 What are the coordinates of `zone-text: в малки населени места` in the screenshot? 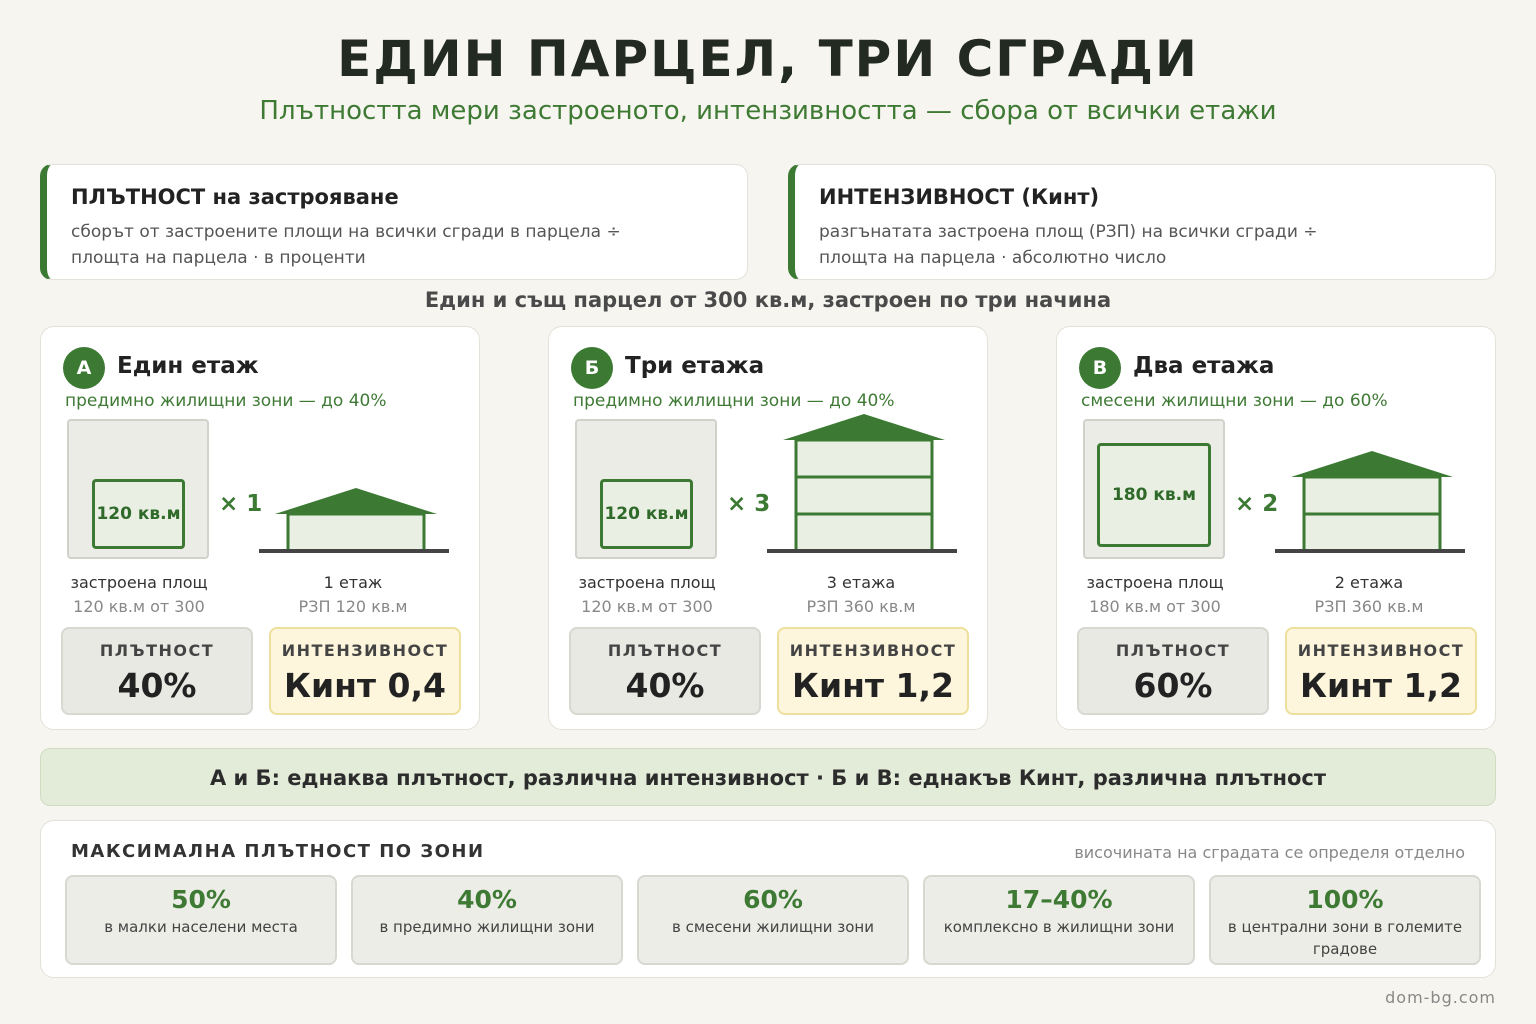 It's located at (201, 927).